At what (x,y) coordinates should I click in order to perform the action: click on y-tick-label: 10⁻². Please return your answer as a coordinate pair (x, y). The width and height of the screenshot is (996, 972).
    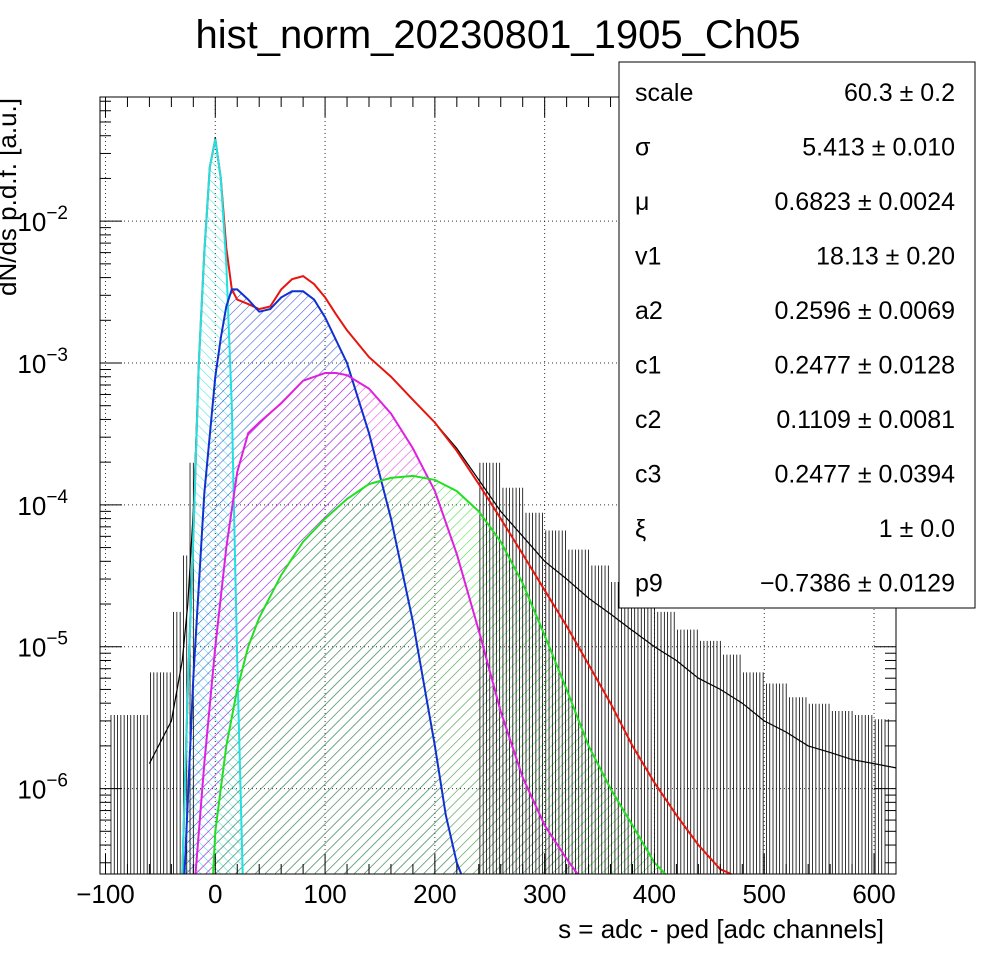
    Looking at the image, I should click on (42, 220).